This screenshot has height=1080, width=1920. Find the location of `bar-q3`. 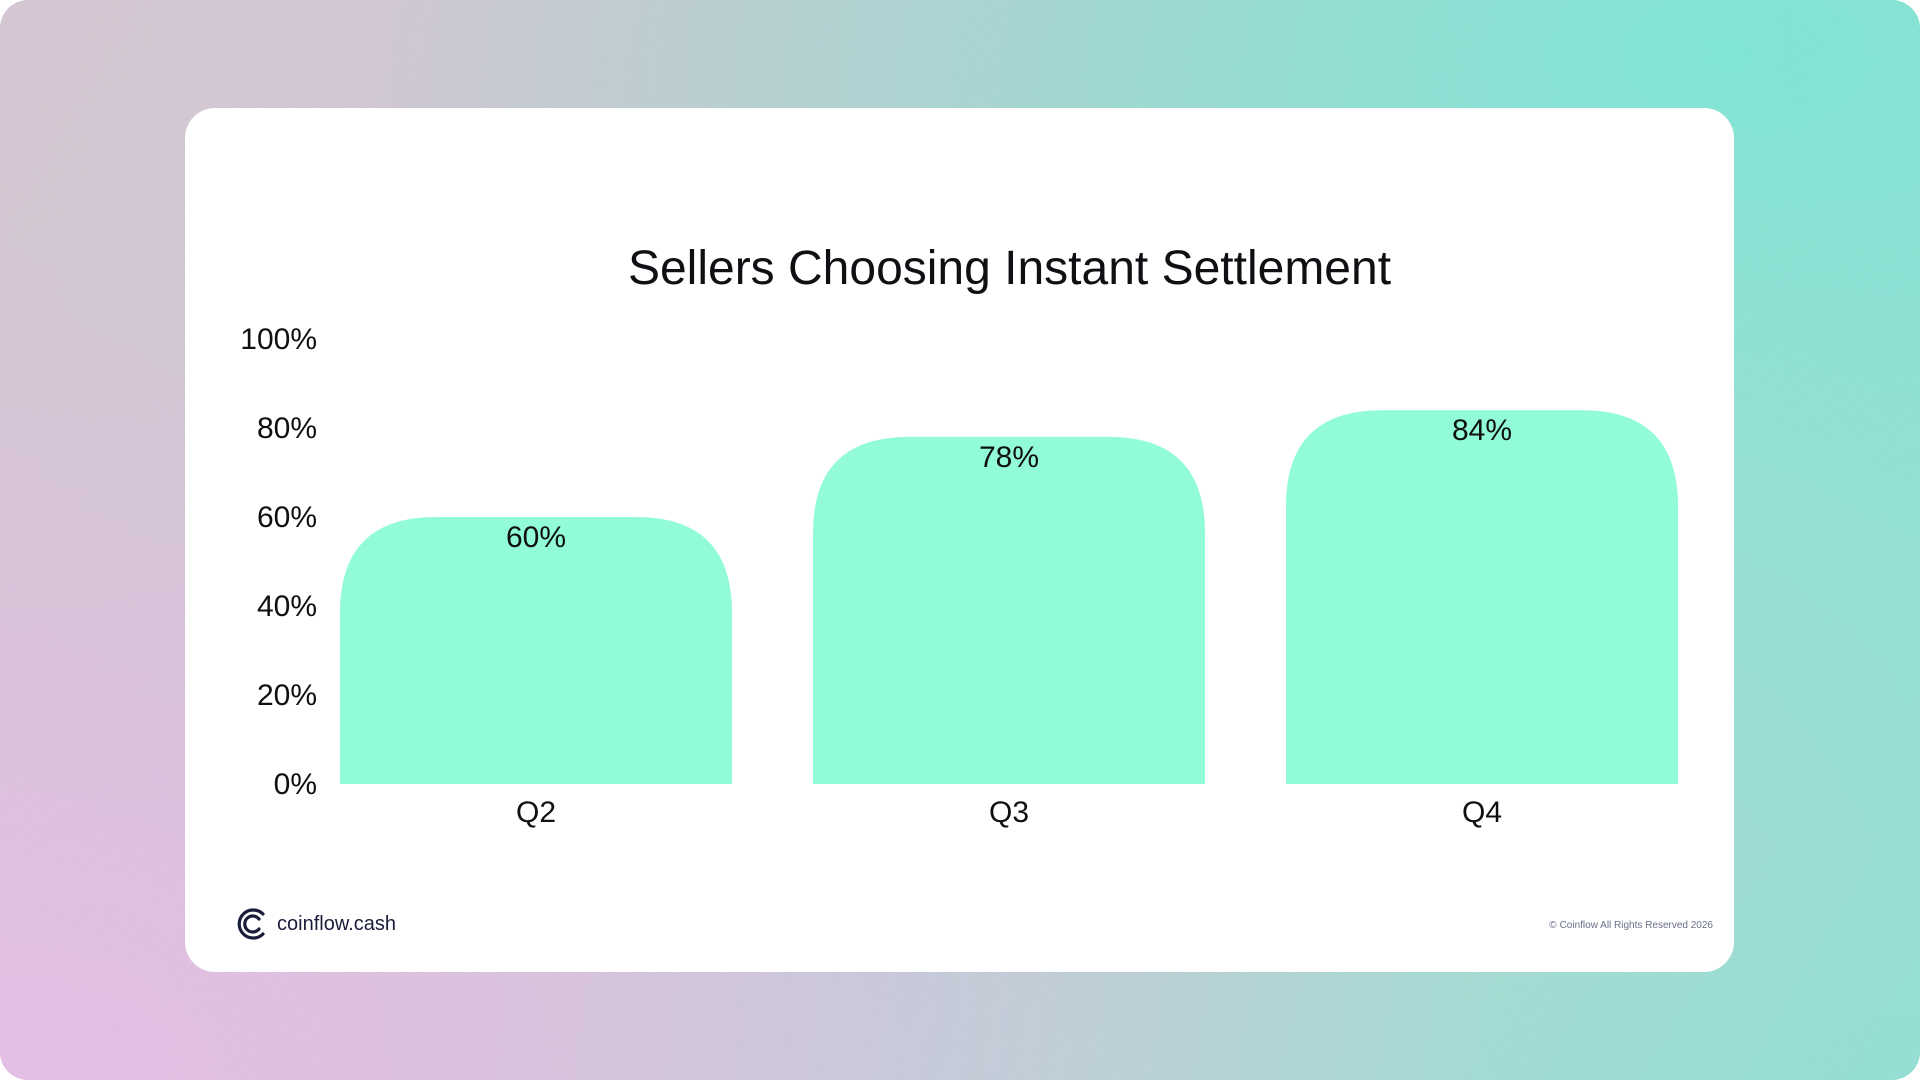

bar-q3 is located at coordinates (1009, 610).